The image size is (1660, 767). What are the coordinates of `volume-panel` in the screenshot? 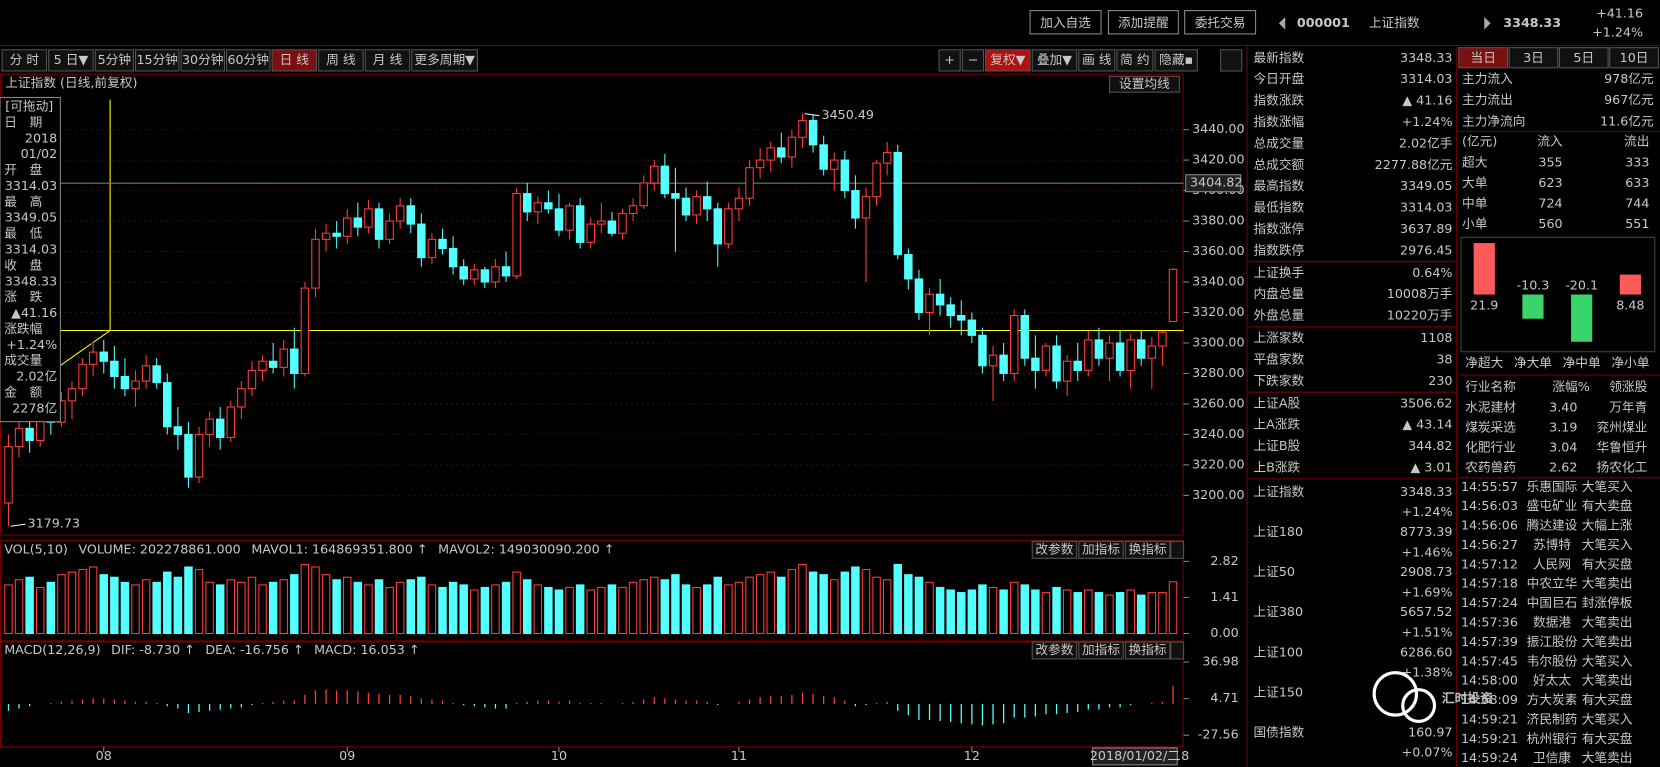 It's located at (592, 590).